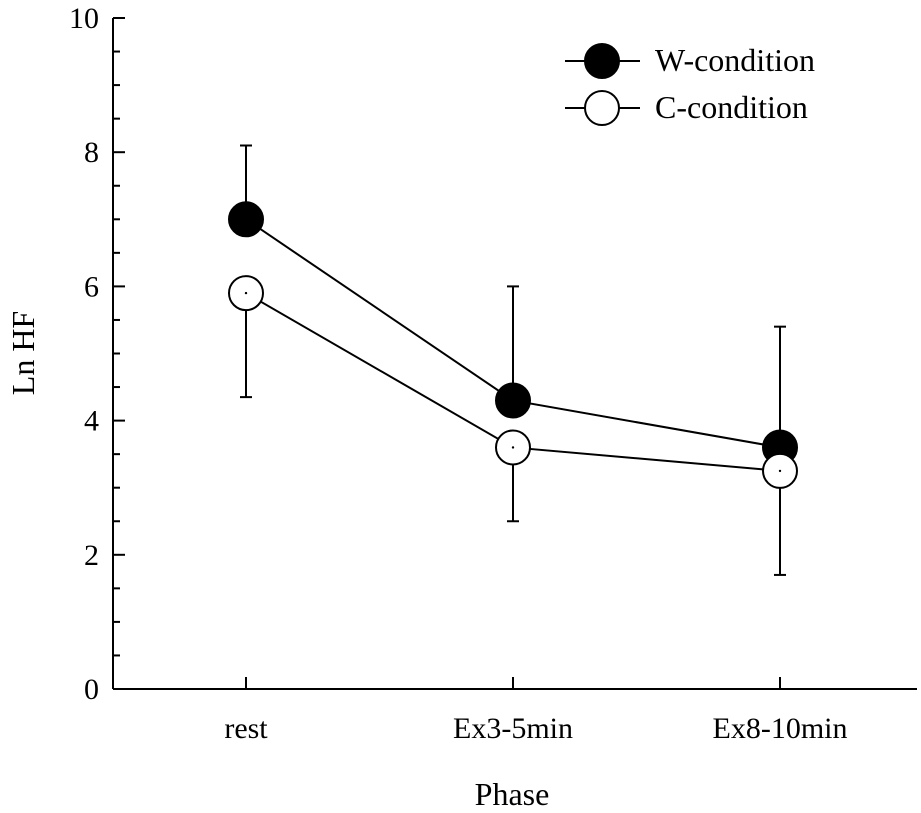  I want to click on legend-label-c: C-condition, so click(731, 107).